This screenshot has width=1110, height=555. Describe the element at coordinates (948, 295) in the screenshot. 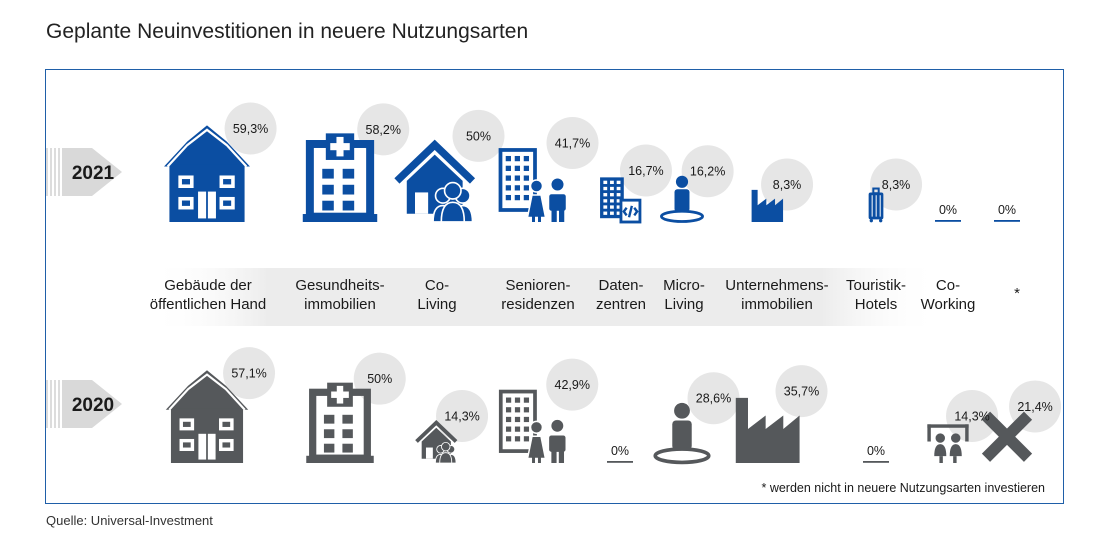

I see `category-label: Co-Working` at that location.